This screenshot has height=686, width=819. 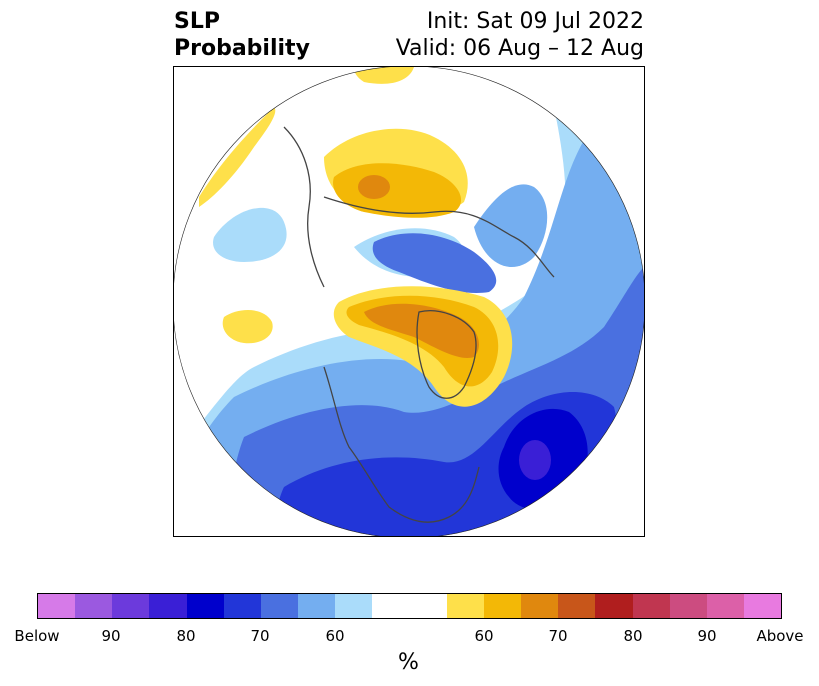 What do you see at coordinates (260, 636) in the screenshot?
I see `colorbar-tick-below-70: 70` at bounding box center [260, 636].